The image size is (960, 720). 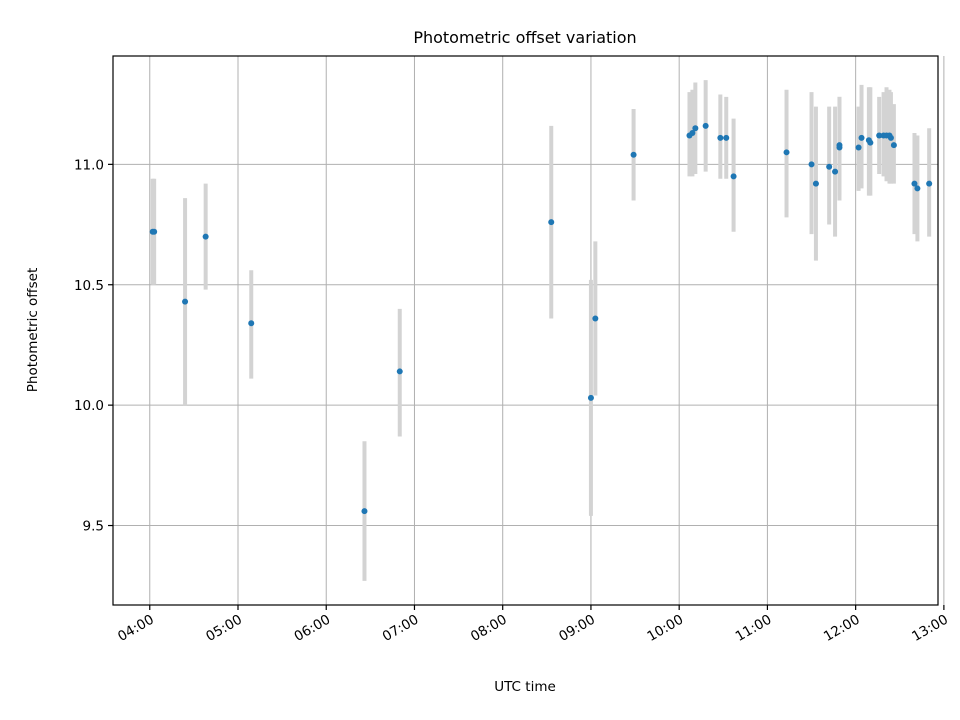 I want to click on x-tick-label: 05:00, so click(x=224, y=628).